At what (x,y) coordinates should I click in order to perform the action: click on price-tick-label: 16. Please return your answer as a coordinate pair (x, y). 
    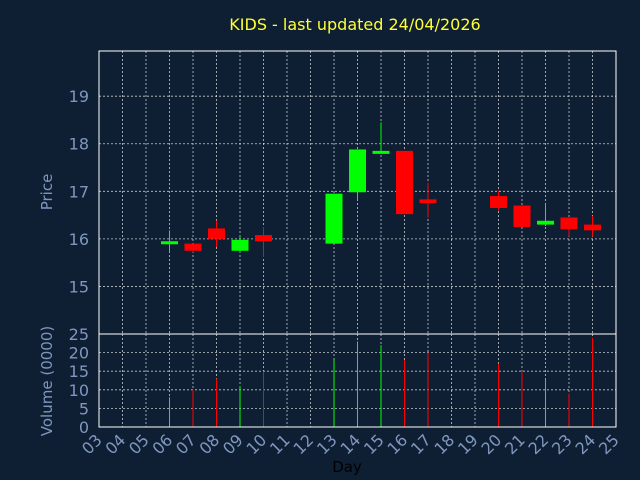
    Looking at the image, I should click on (79, 239).